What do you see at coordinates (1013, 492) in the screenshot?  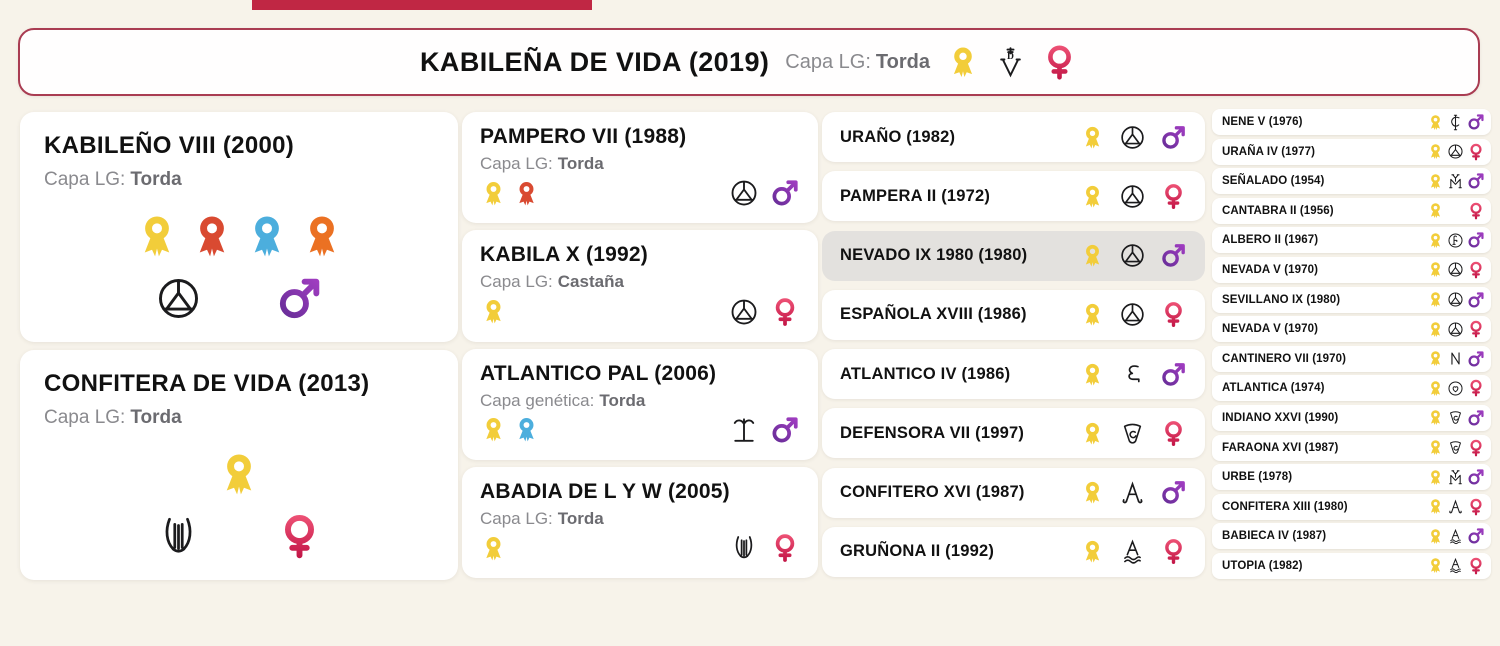 I see `horse-row: CONFITERO XVI (1987)` at bounding box center [1013, 492].